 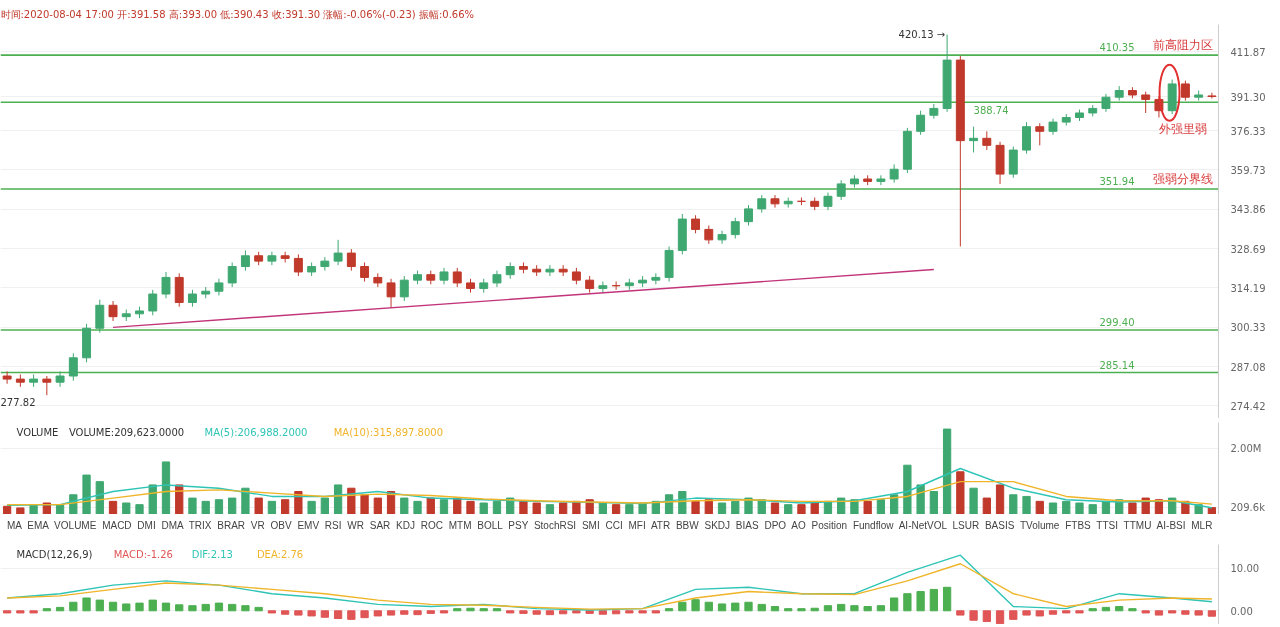 What do you see at coordinates (1248, 210) in the screenshot?
I see `y-tick-label: 343.86` at bounding box center [1248, 210].